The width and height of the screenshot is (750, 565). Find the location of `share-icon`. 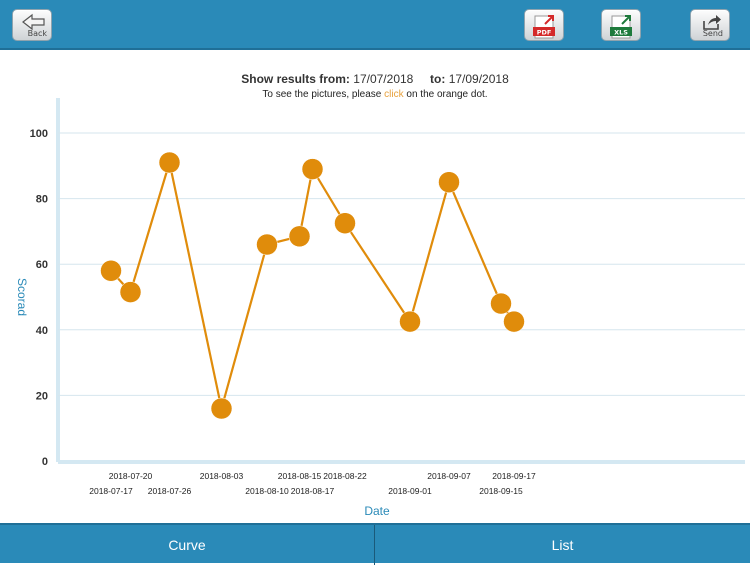

share-icon is located at coordinates (712, 22).